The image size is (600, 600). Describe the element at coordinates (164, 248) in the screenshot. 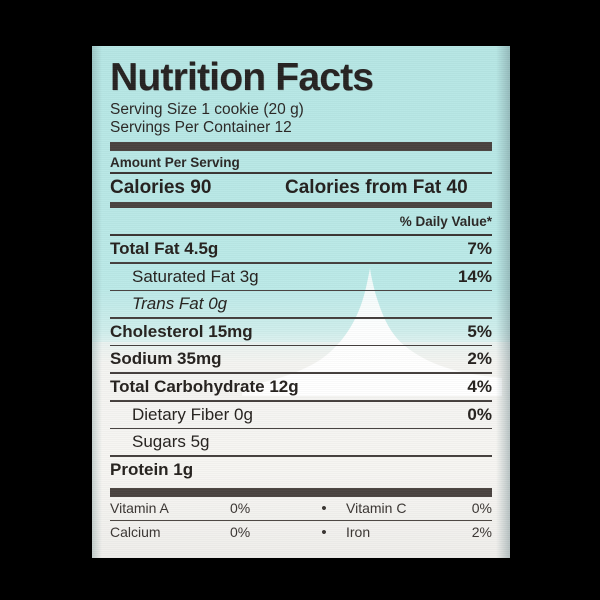

I see `nutrient-name: Total Fat 4.5g` at that location.